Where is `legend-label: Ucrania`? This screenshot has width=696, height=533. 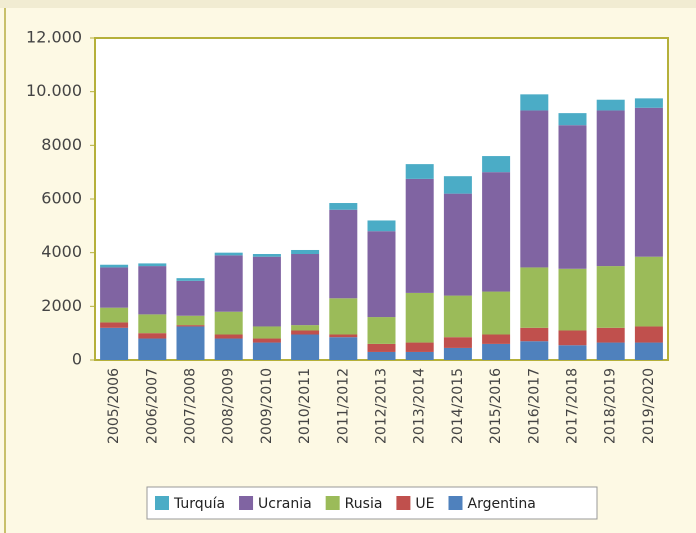
legend-label: Ucrania is located at coordinates (285, 504).